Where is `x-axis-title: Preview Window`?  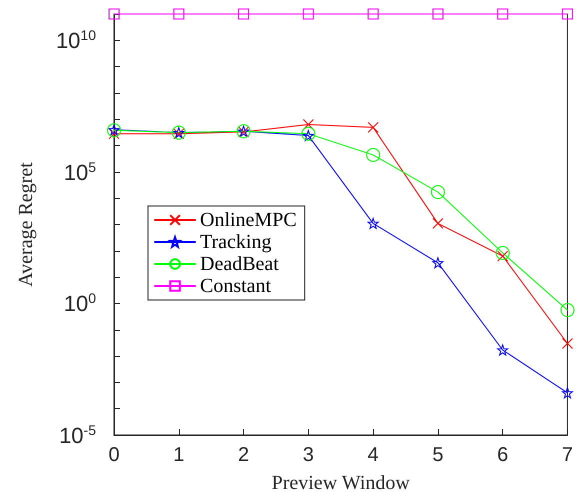
x-axis-title: Preview Window is located at coordinates (341, 483).